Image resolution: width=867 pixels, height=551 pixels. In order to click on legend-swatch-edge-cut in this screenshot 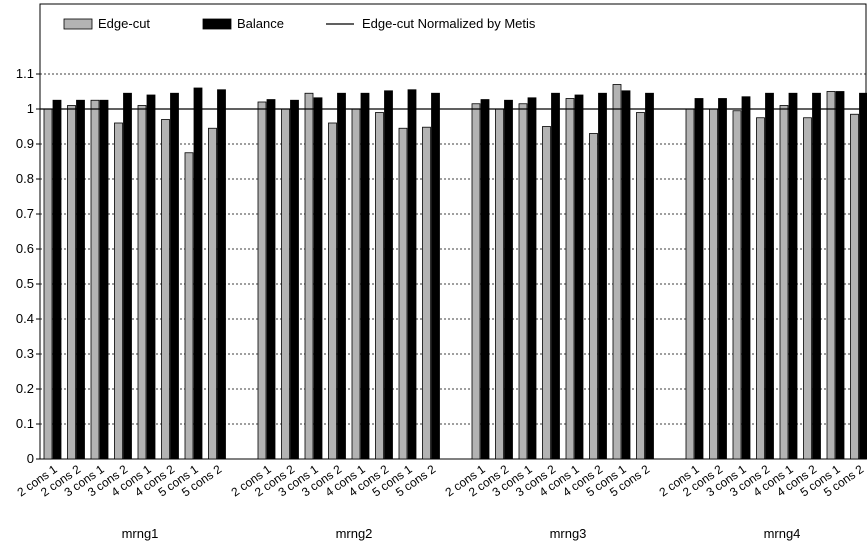, I will do `click(78, 24)`.